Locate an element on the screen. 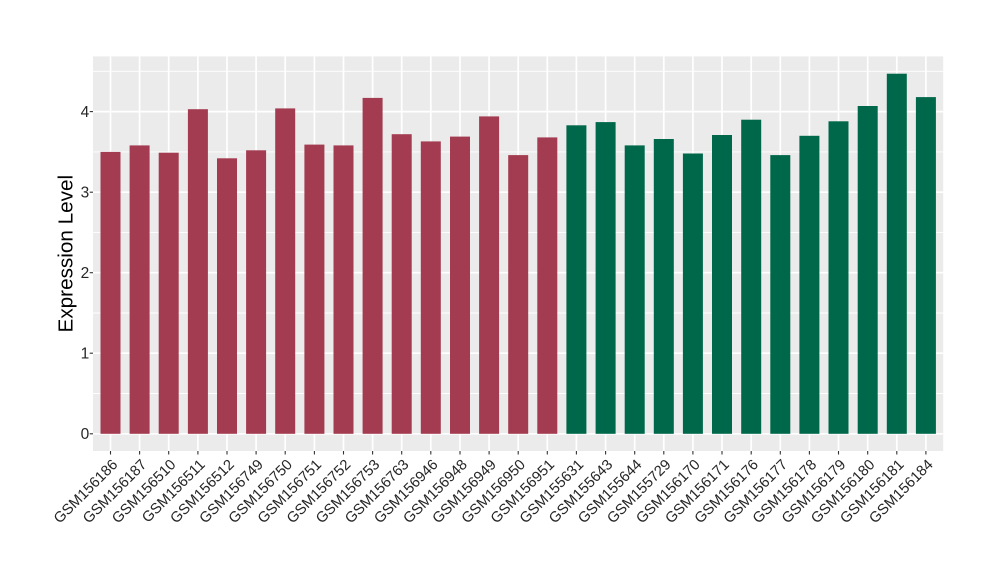 The height and width of the screenshot is (580, 1000). svg-text: Expression Level is located at coordinates (65, 254).